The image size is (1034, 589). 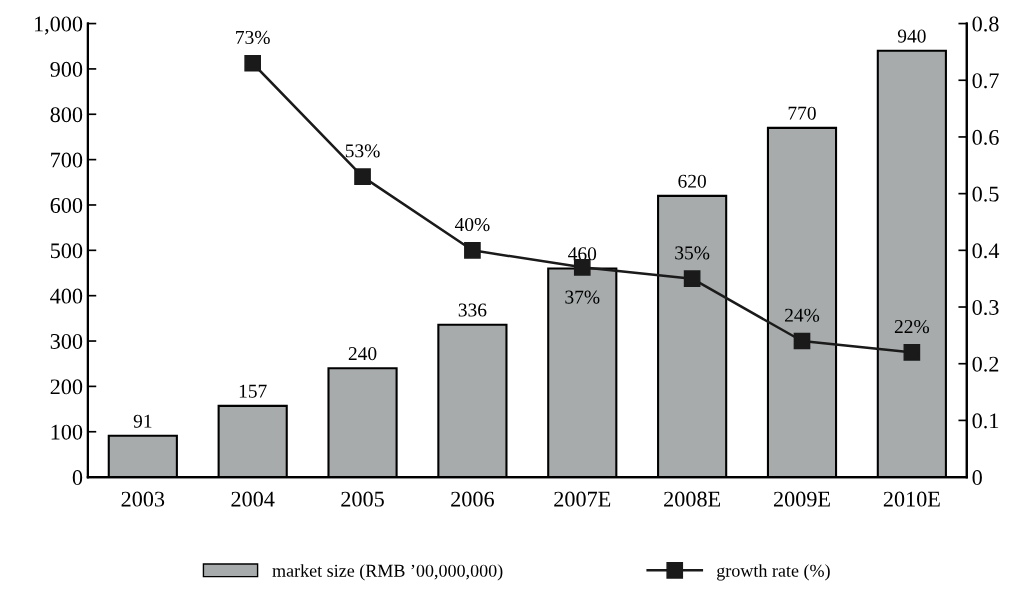 What do you see at coordinates (142, 421) in the screenshot?
I see `data-label: 91` at bounding box center [142, 421].